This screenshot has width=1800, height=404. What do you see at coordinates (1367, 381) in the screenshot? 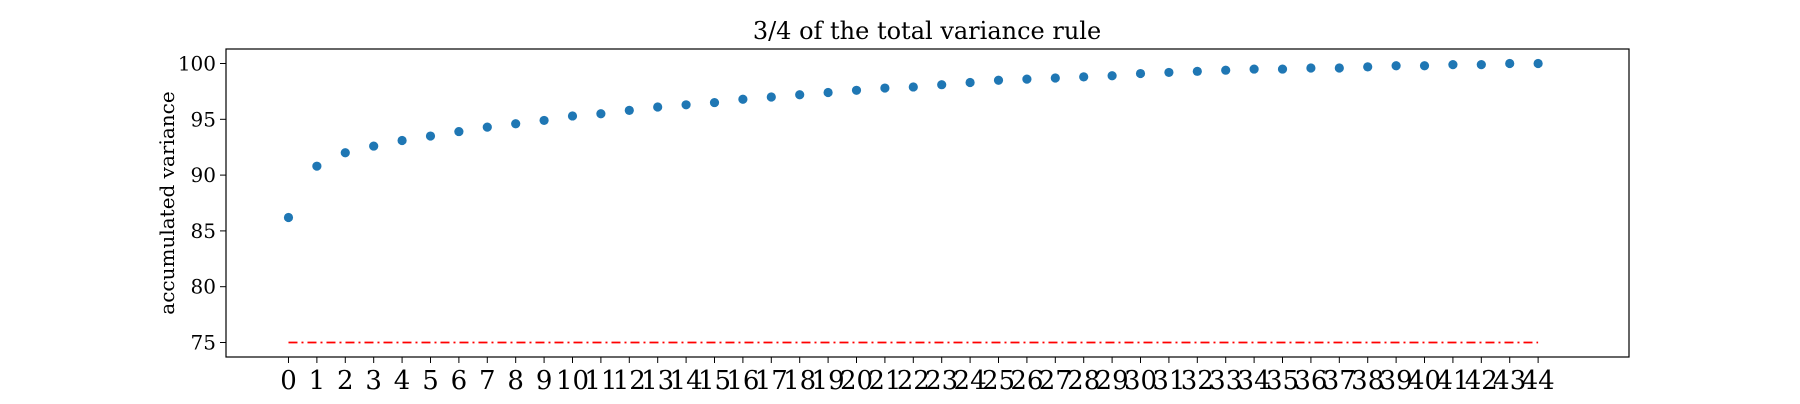
I see `x-tick-label: 38` at bounding box center [1367, 381].